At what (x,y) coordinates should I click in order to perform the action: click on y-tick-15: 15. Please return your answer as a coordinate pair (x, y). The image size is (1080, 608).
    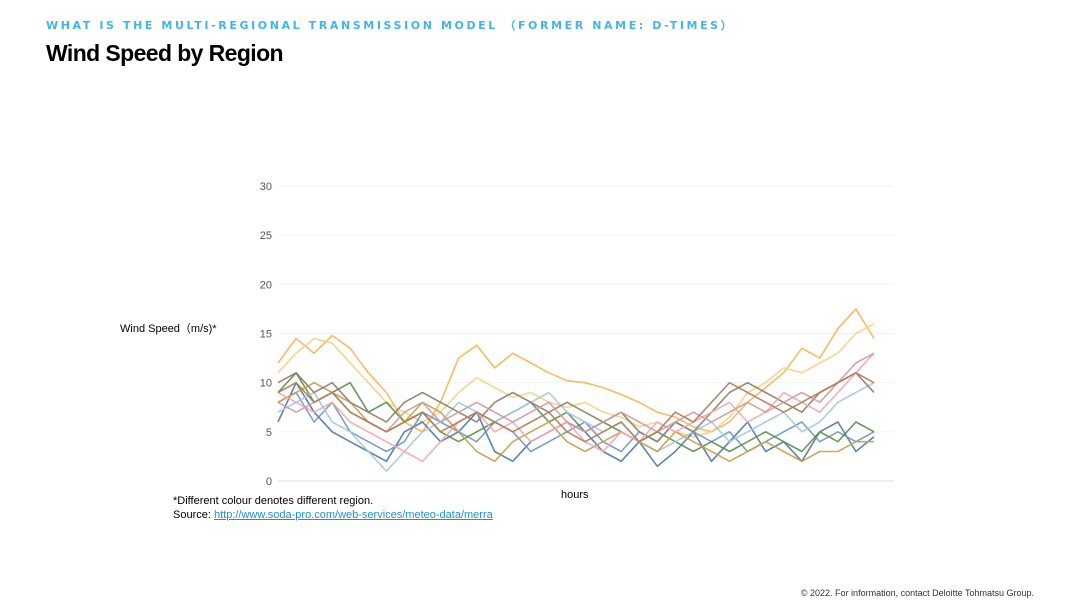
    Looking at the image, I should click on (266, 335).